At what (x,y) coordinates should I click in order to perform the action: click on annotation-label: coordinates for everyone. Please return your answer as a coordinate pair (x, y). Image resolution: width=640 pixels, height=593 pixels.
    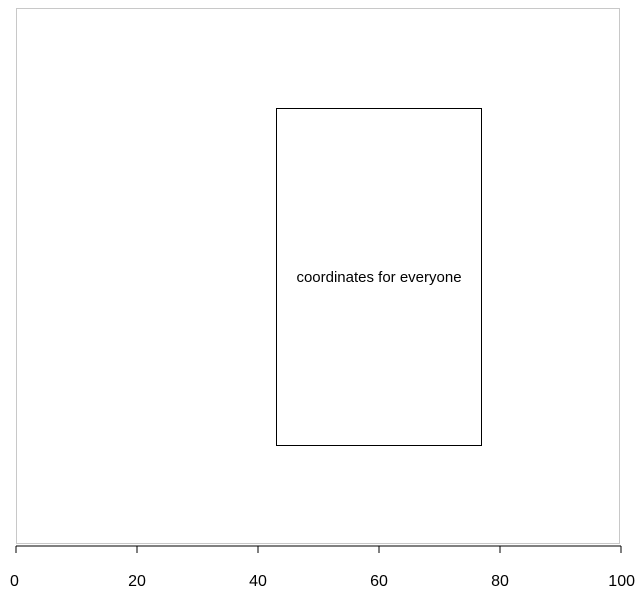
    Looking at the image, I should click on (379, 277).